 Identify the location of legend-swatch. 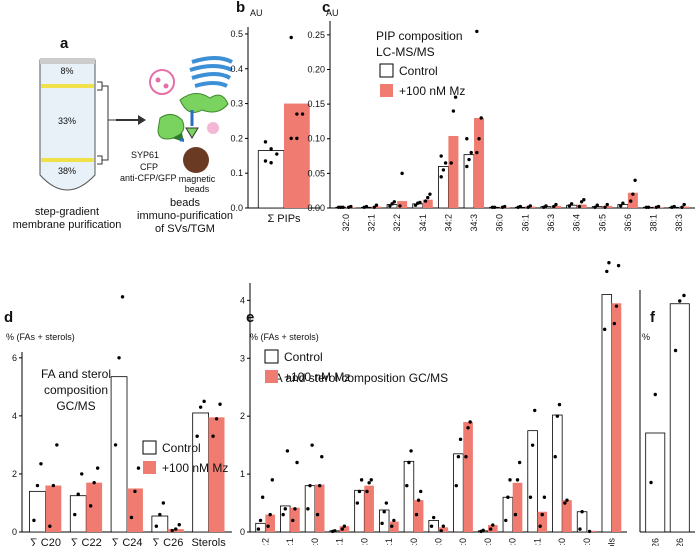
(386, 70).